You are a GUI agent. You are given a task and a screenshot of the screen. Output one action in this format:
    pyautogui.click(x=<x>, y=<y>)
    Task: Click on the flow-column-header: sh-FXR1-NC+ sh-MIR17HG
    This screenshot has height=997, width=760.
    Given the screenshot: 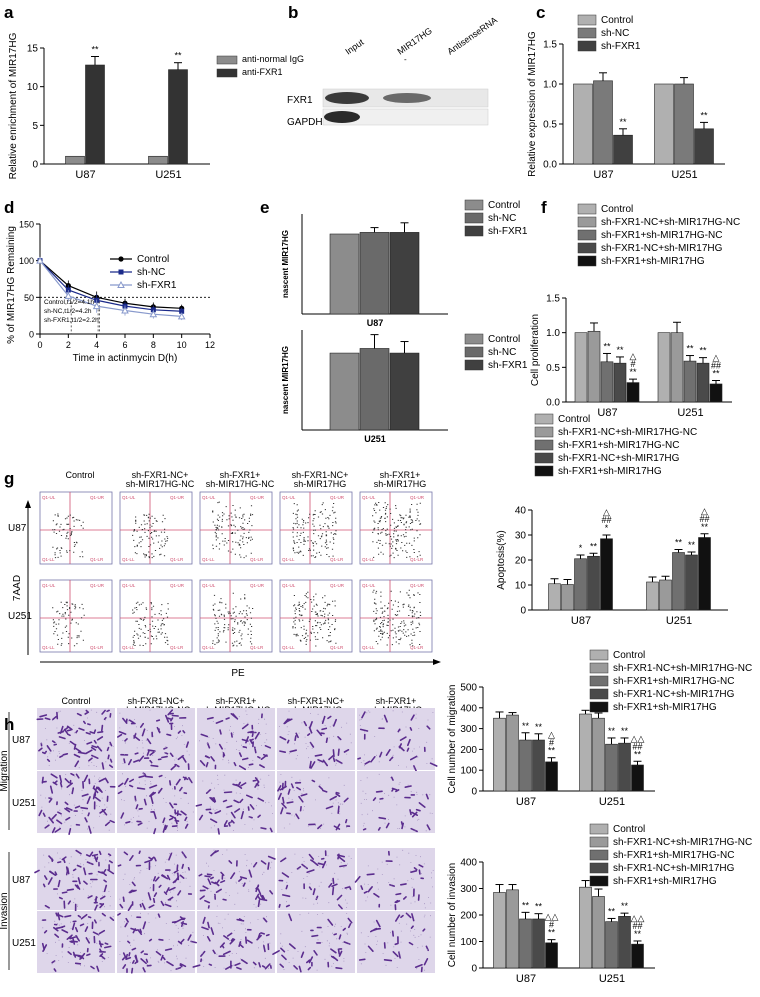 What is the action you would take?
    pyautogui.click(x=320, y=479)
    